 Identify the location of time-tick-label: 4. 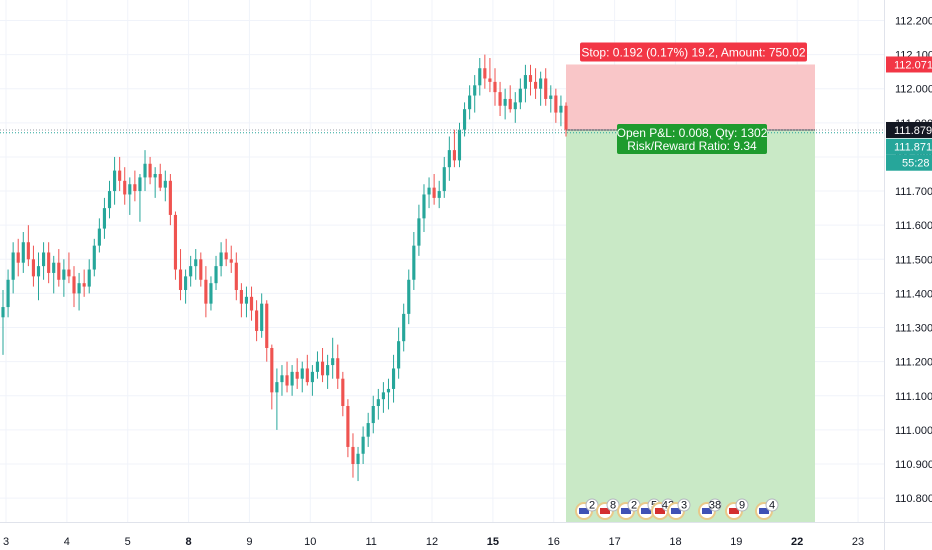
(67, 542).